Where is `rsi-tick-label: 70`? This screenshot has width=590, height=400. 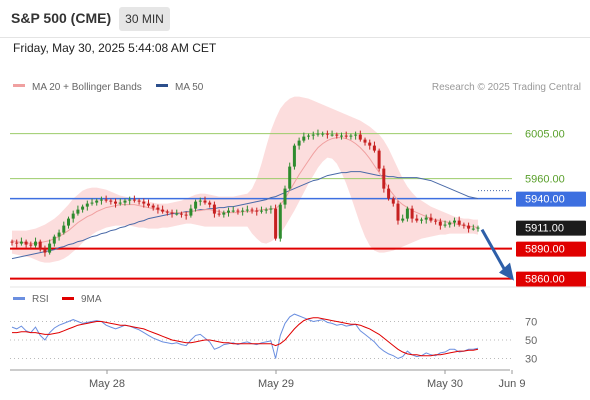 rsi-tick-label: 70 is located at coordinates (531, 323).